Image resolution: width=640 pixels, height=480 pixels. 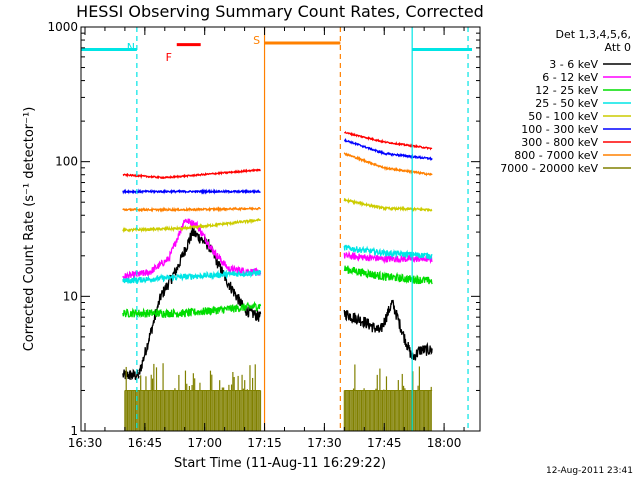 What do you see at coordinates (169, 57) in the screenshot?
I see `event-marker-f: F` at bounding box center [169, 57].